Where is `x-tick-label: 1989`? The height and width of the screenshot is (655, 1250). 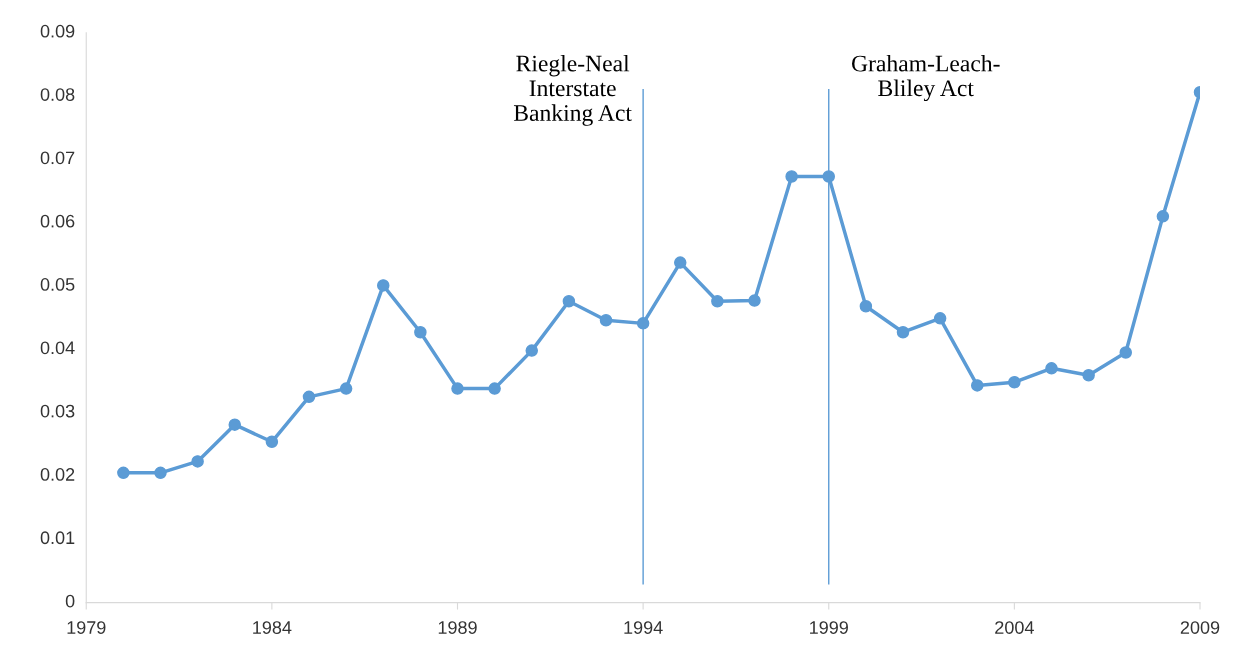
x-tick-label: 1989 is located at coordinates (457, 627).